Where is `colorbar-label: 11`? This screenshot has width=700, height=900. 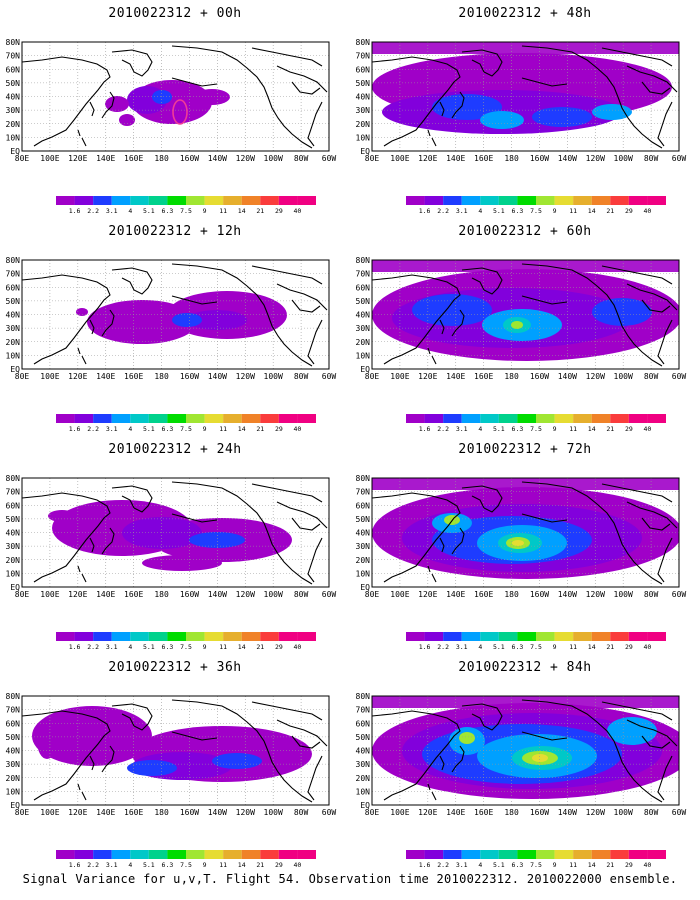
colorbar-label: 11 is located at coordinates (573, 647).